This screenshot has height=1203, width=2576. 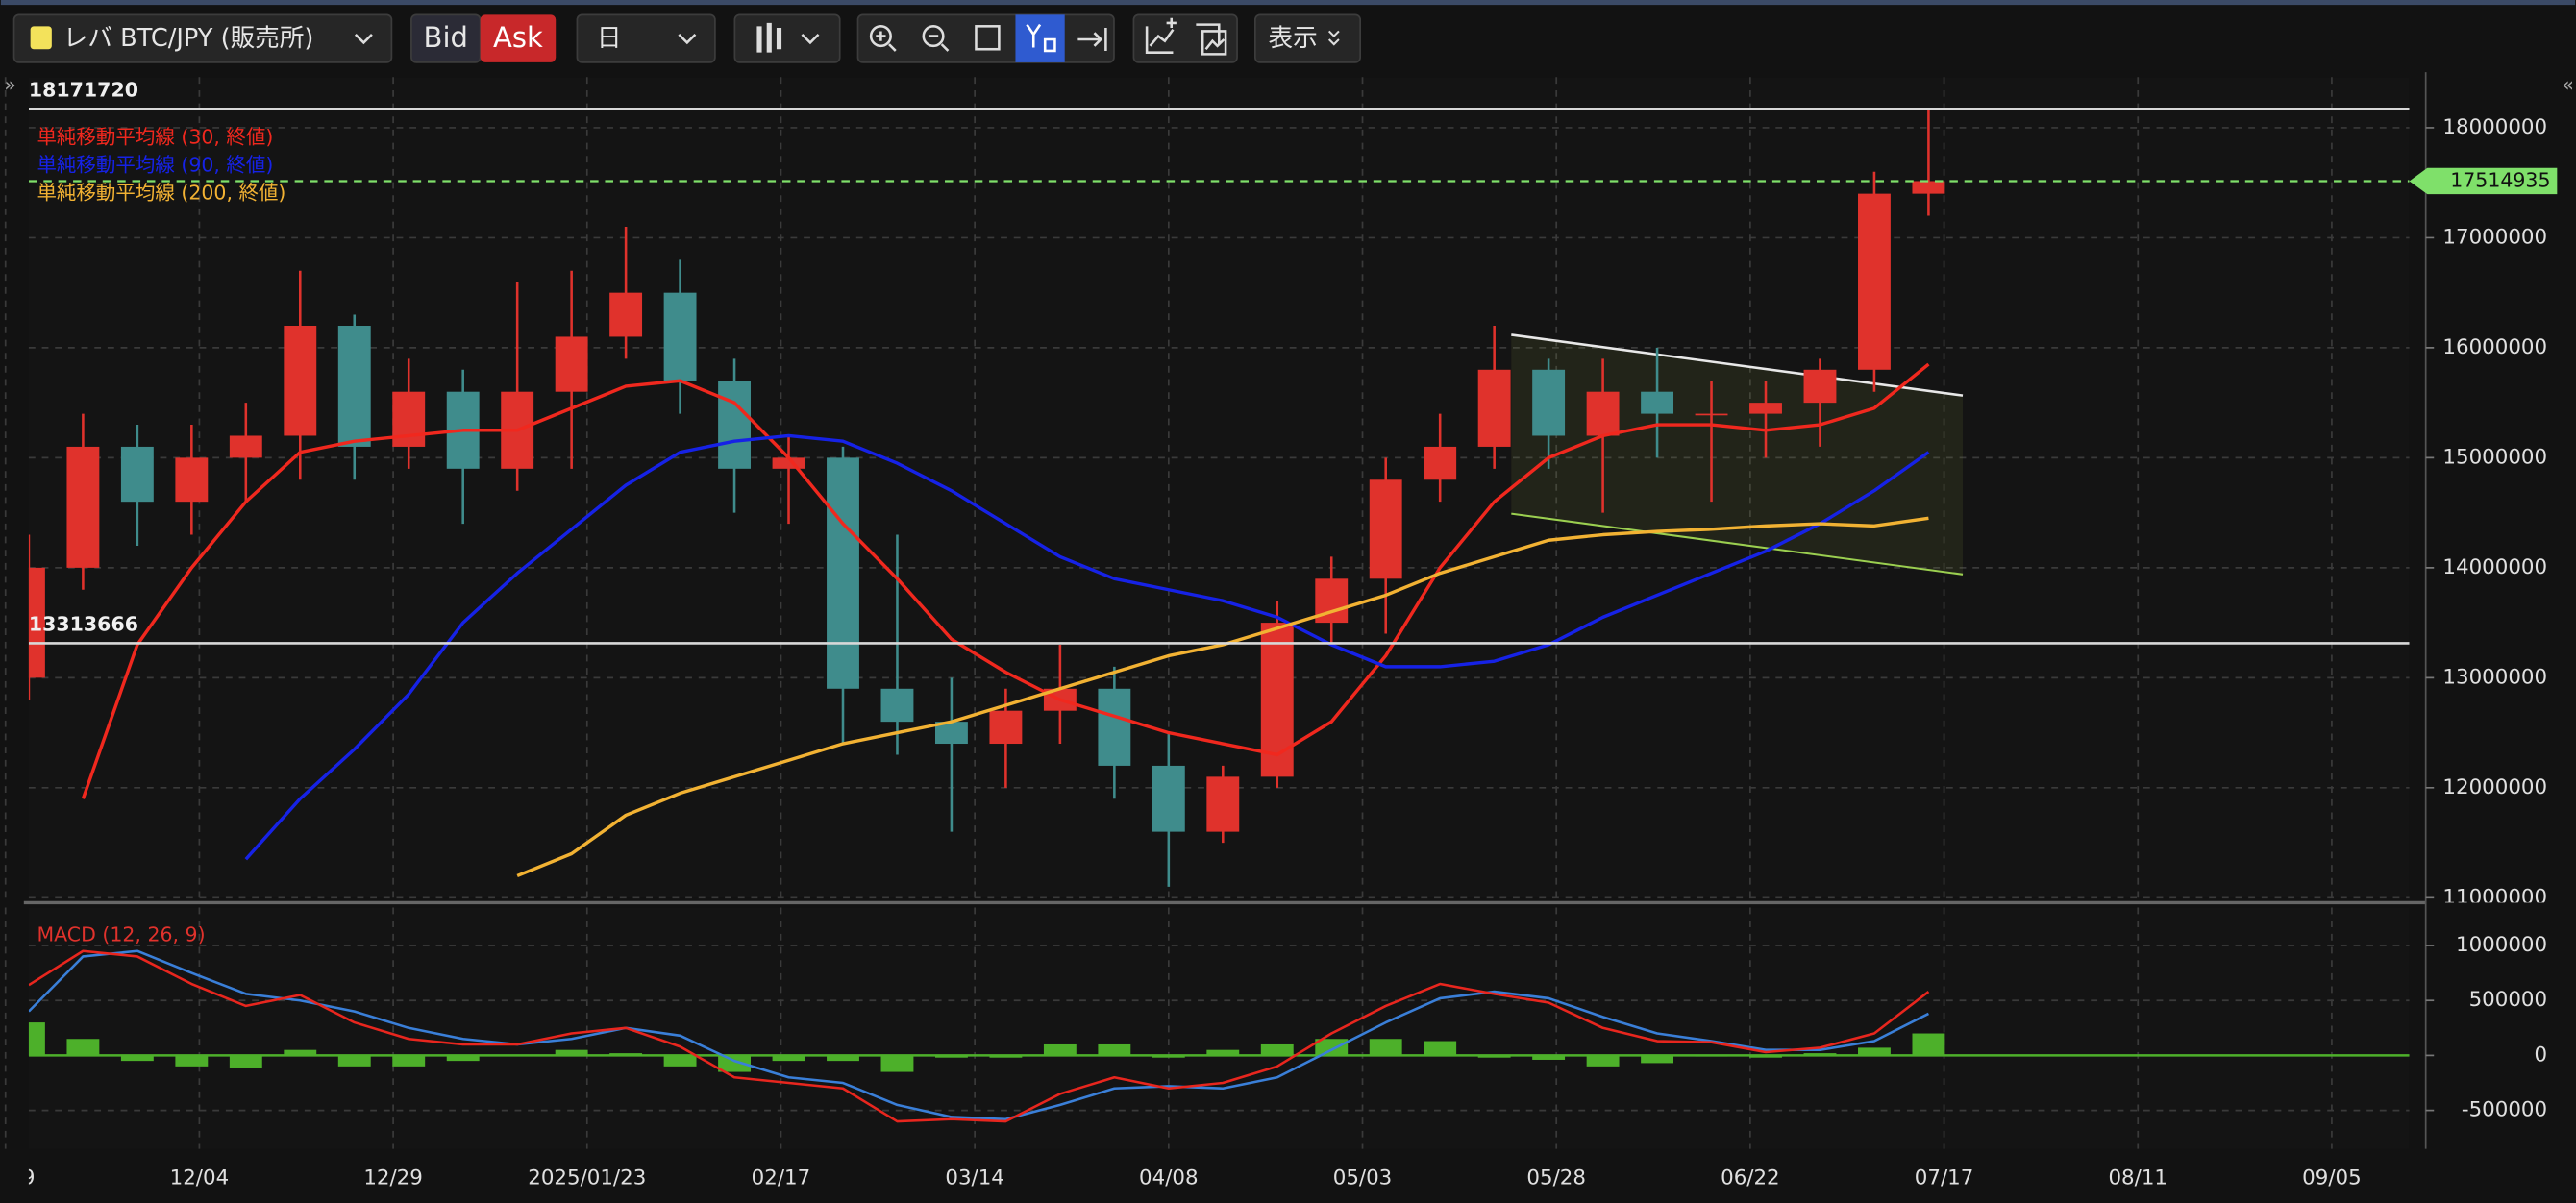 I want to click on legend-entry: 単純移動平均線 (90, 終値), so click(x=155, y=165).